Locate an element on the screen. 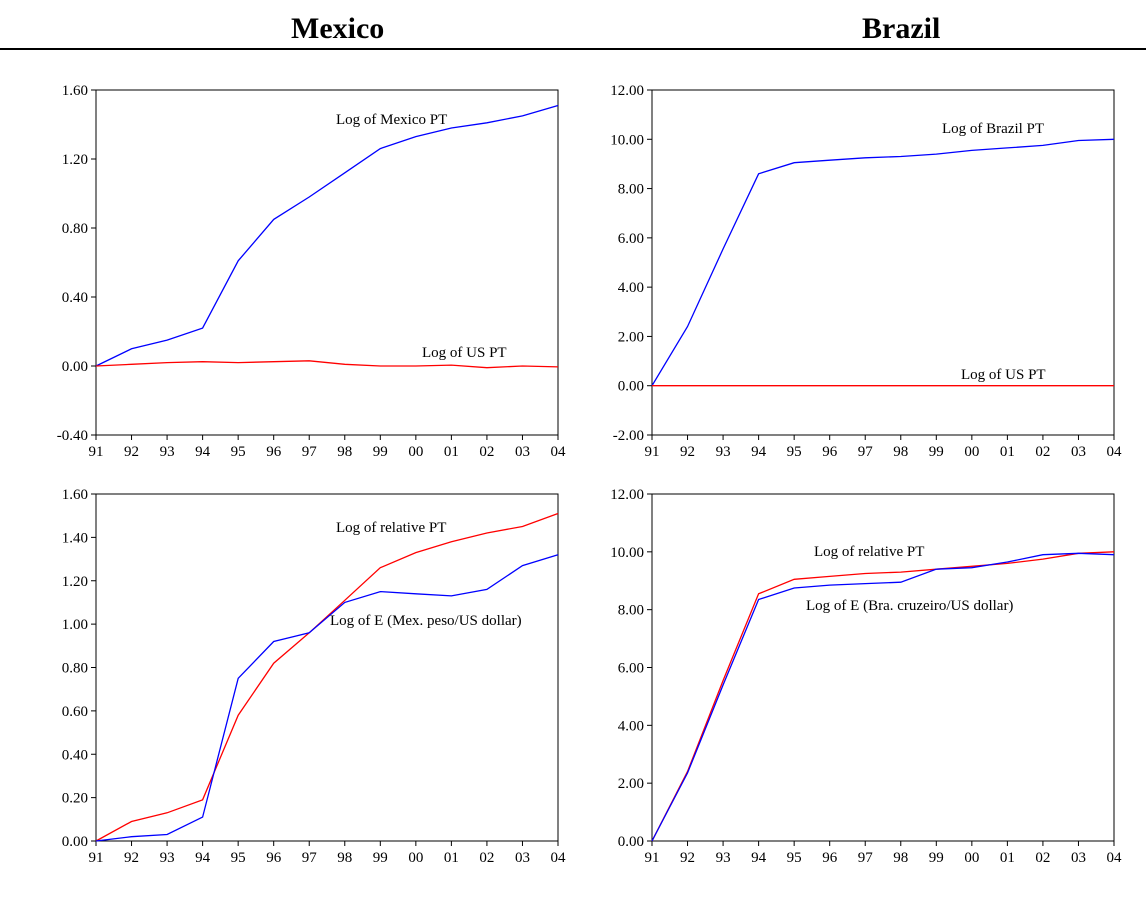 The image size is (1146, 897). y-tick-label: -2.00 is located at coordinates (628, 436).